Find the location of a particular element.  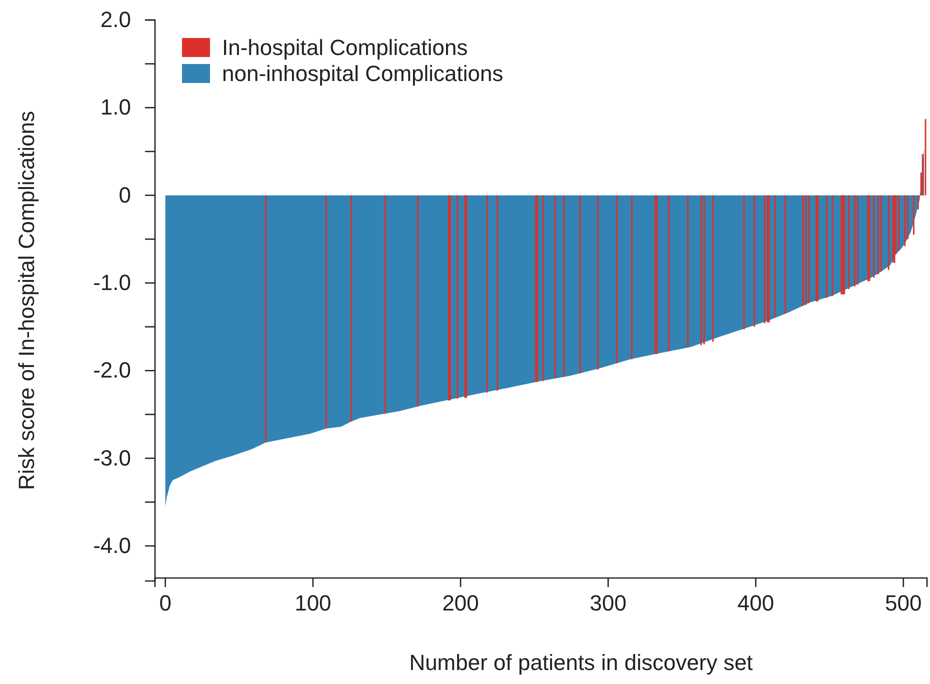

x-tick-label: 100 is located at coordinates (313, 603).